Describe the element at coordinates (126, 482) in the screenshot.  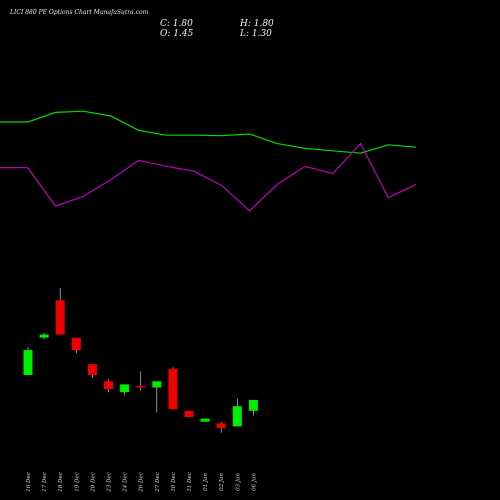
I see `date-label: 24 Dec` at that location.